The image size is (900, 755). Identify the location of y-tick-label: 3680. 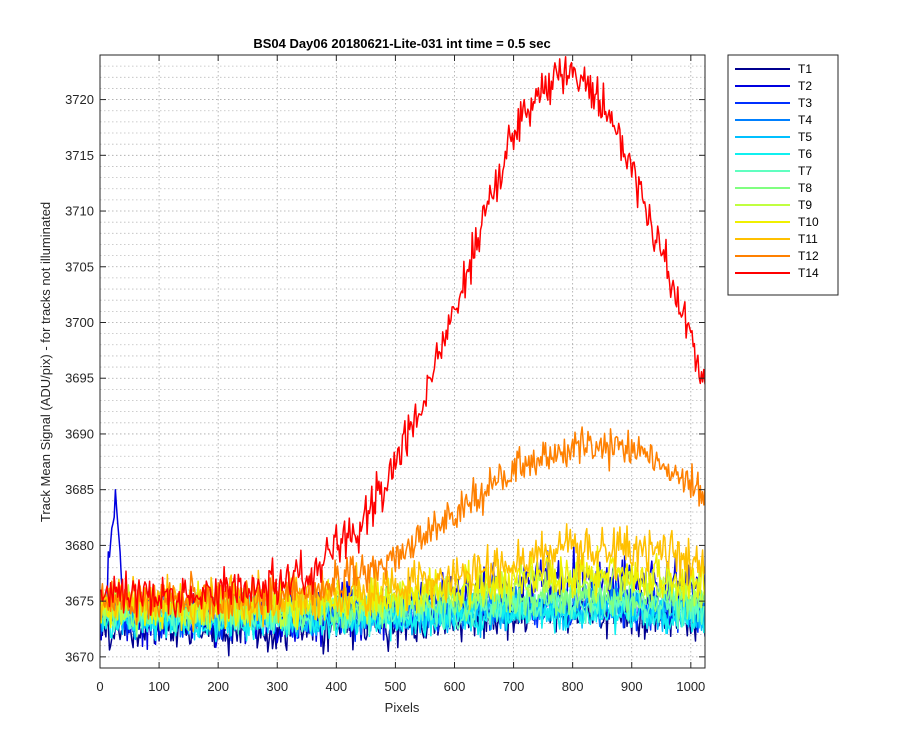
(79, 545).